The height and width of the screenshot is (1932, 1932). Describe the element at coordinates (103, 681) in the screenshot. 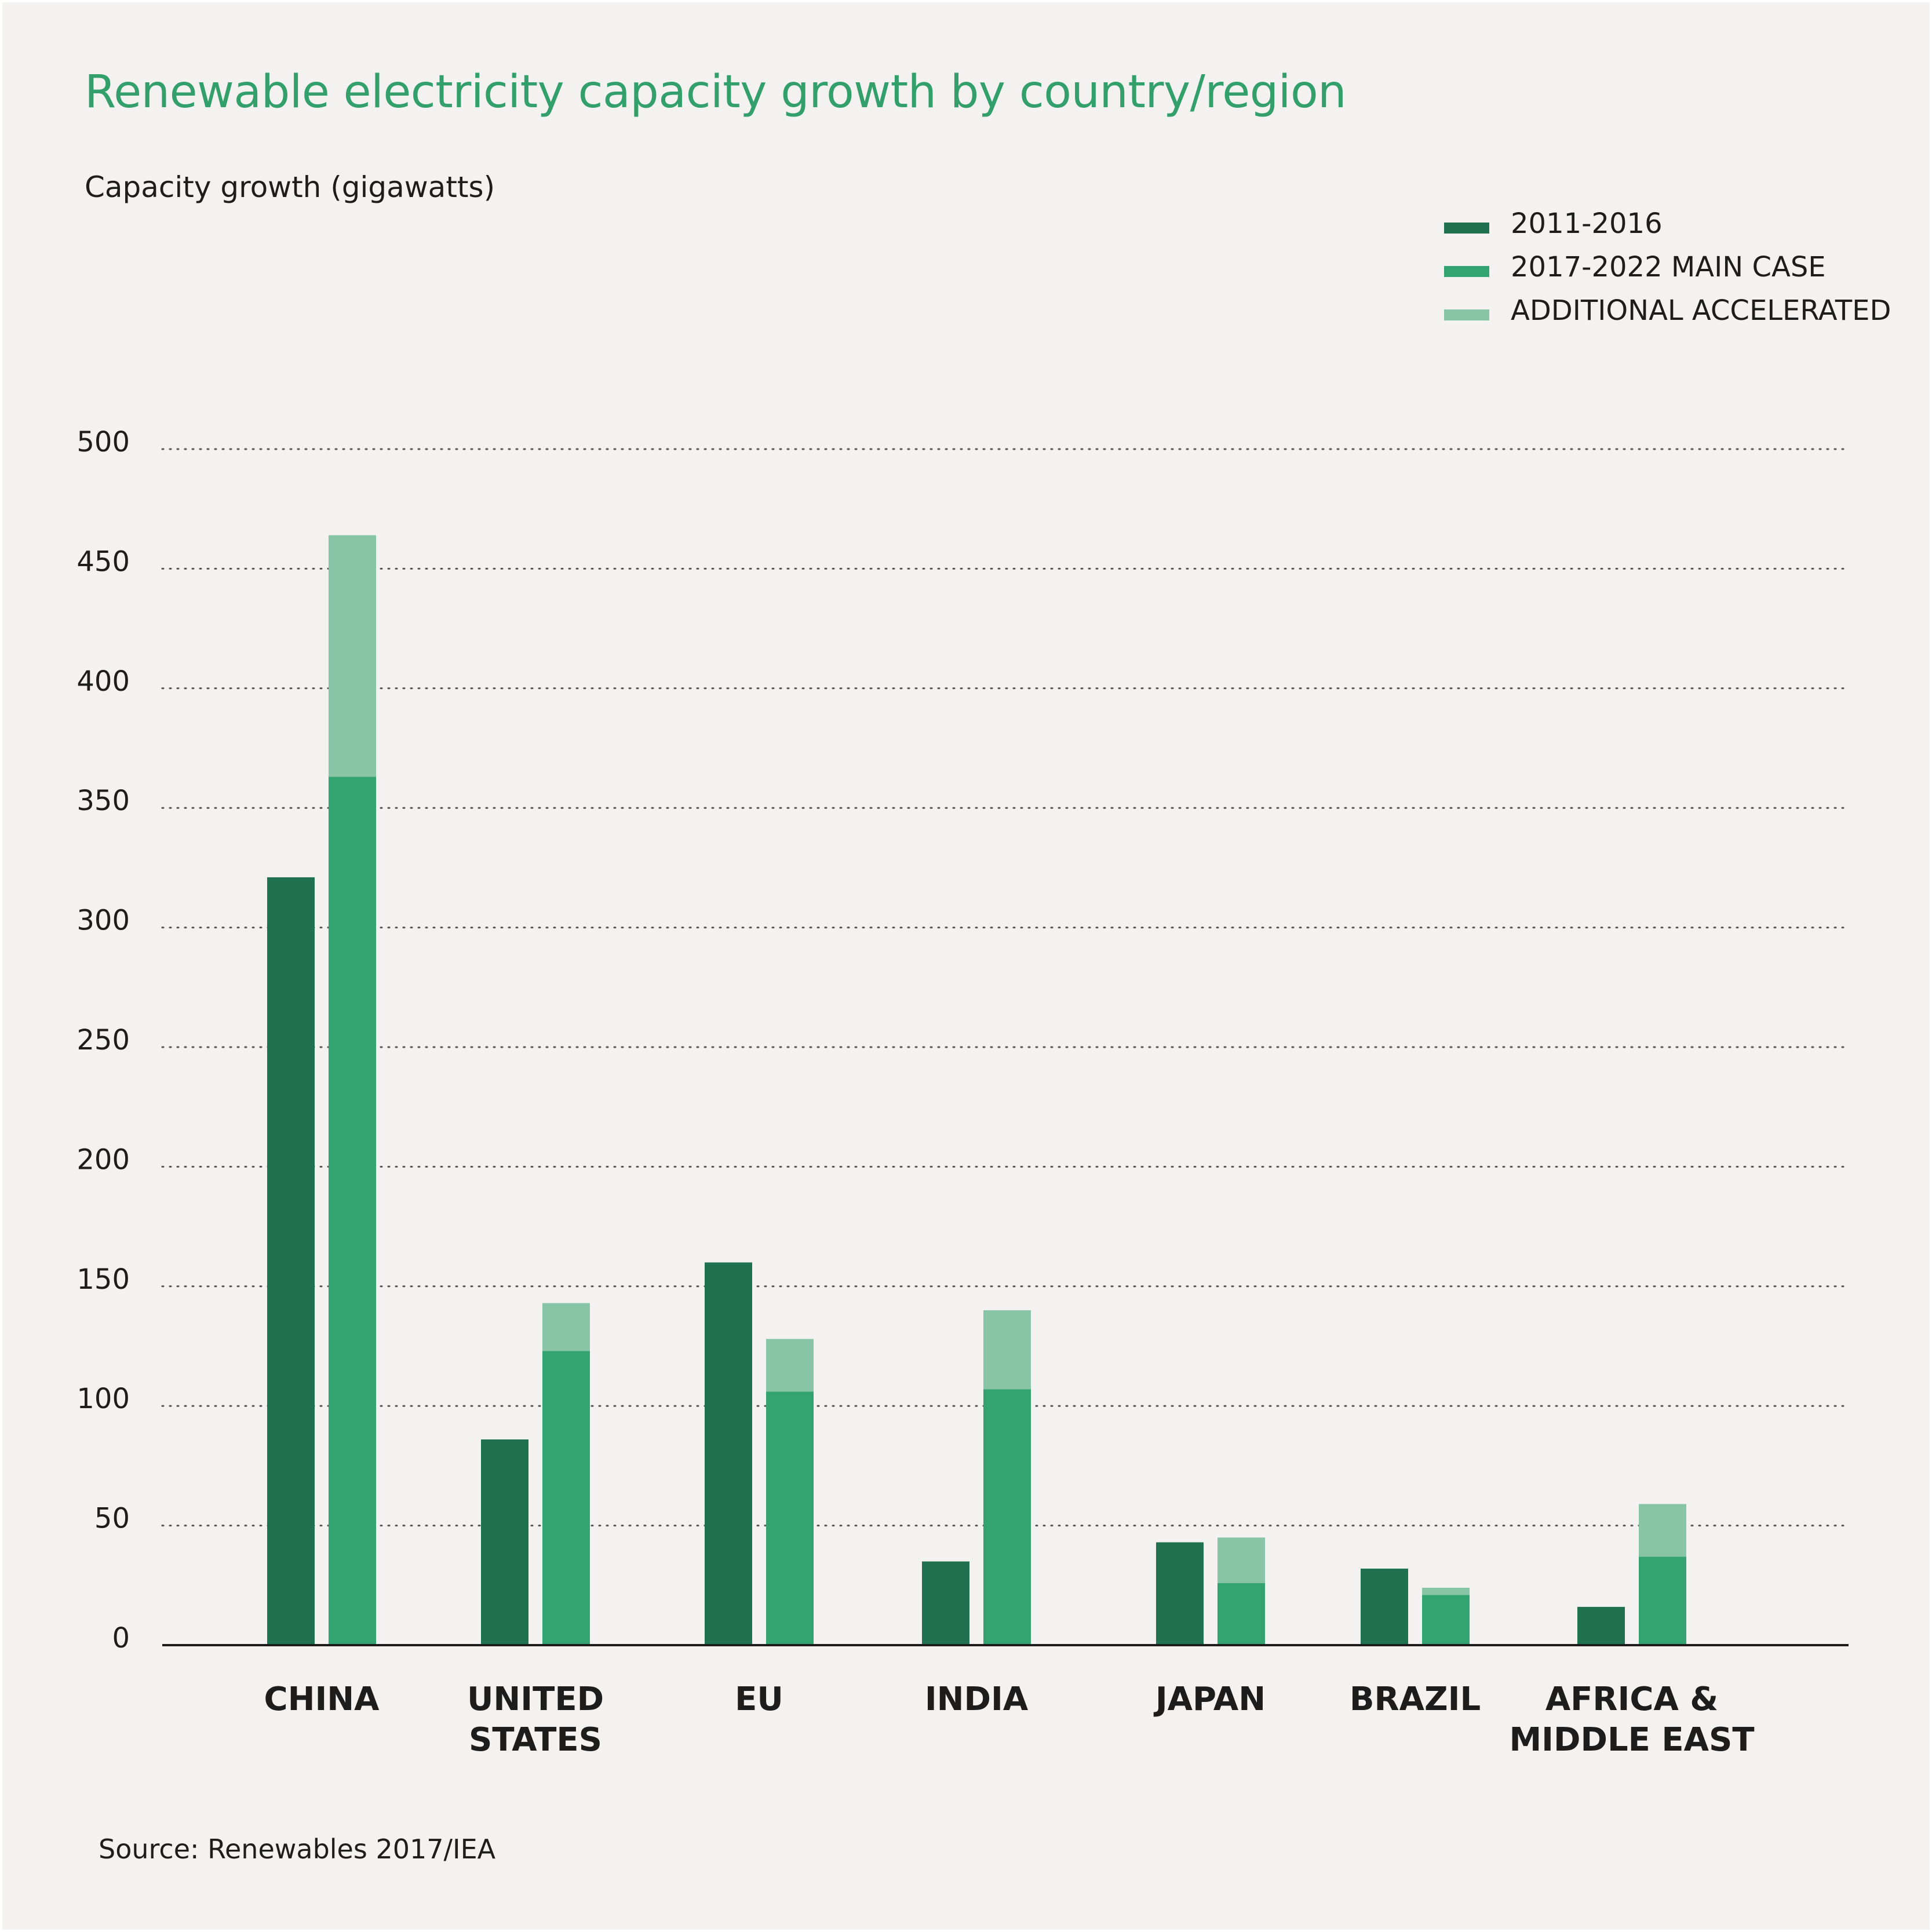

I see `y-tick-label-400: 400` at that location.